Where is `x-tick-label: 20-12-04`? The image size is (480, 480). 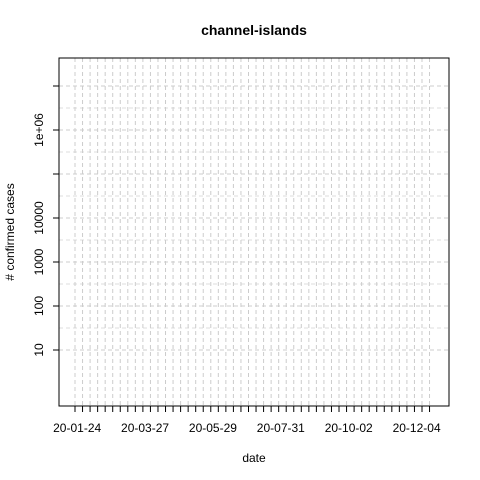 x-tick-label: 20-12-04 is located at coordinates (417, 428).